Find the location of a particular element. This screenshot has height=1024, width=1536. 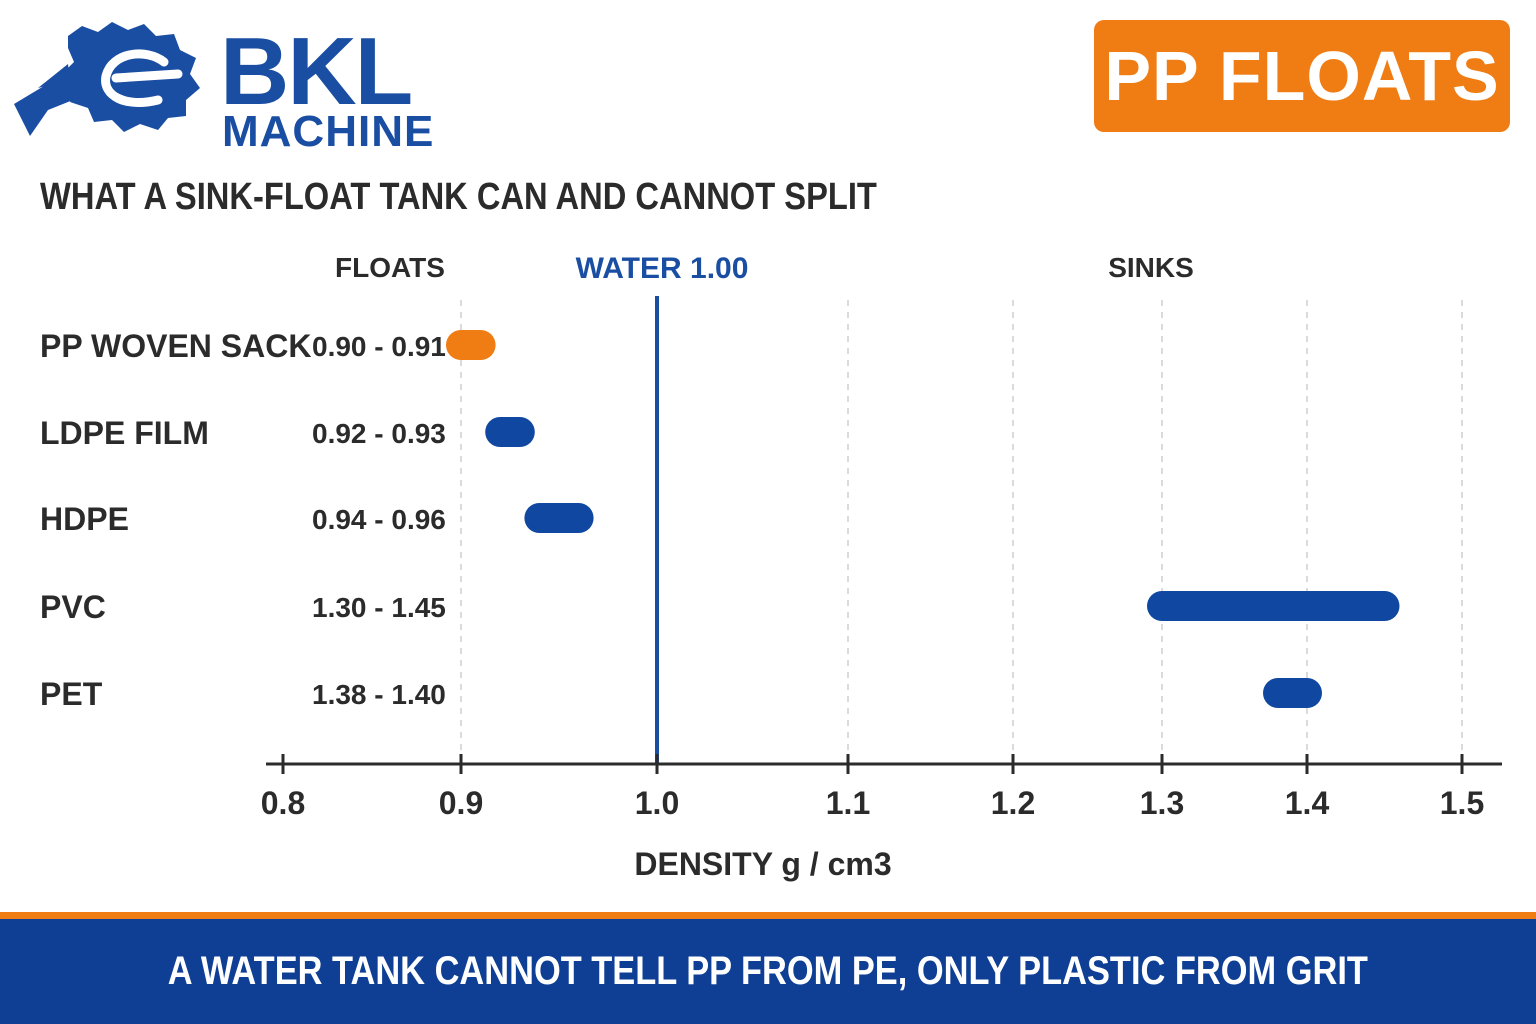

brand-name: BKL is located at coordinates (316, 71).